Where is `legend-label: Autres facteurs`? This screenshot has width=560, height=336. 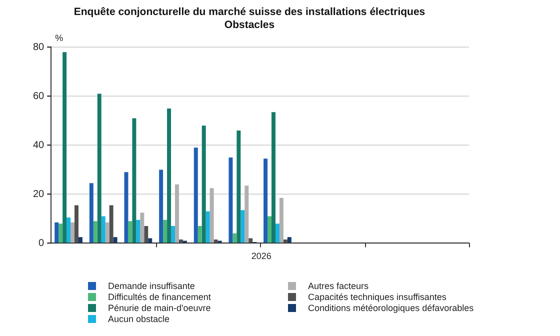 legend-label: Autres facteurs is located at coordinates (338, 285).